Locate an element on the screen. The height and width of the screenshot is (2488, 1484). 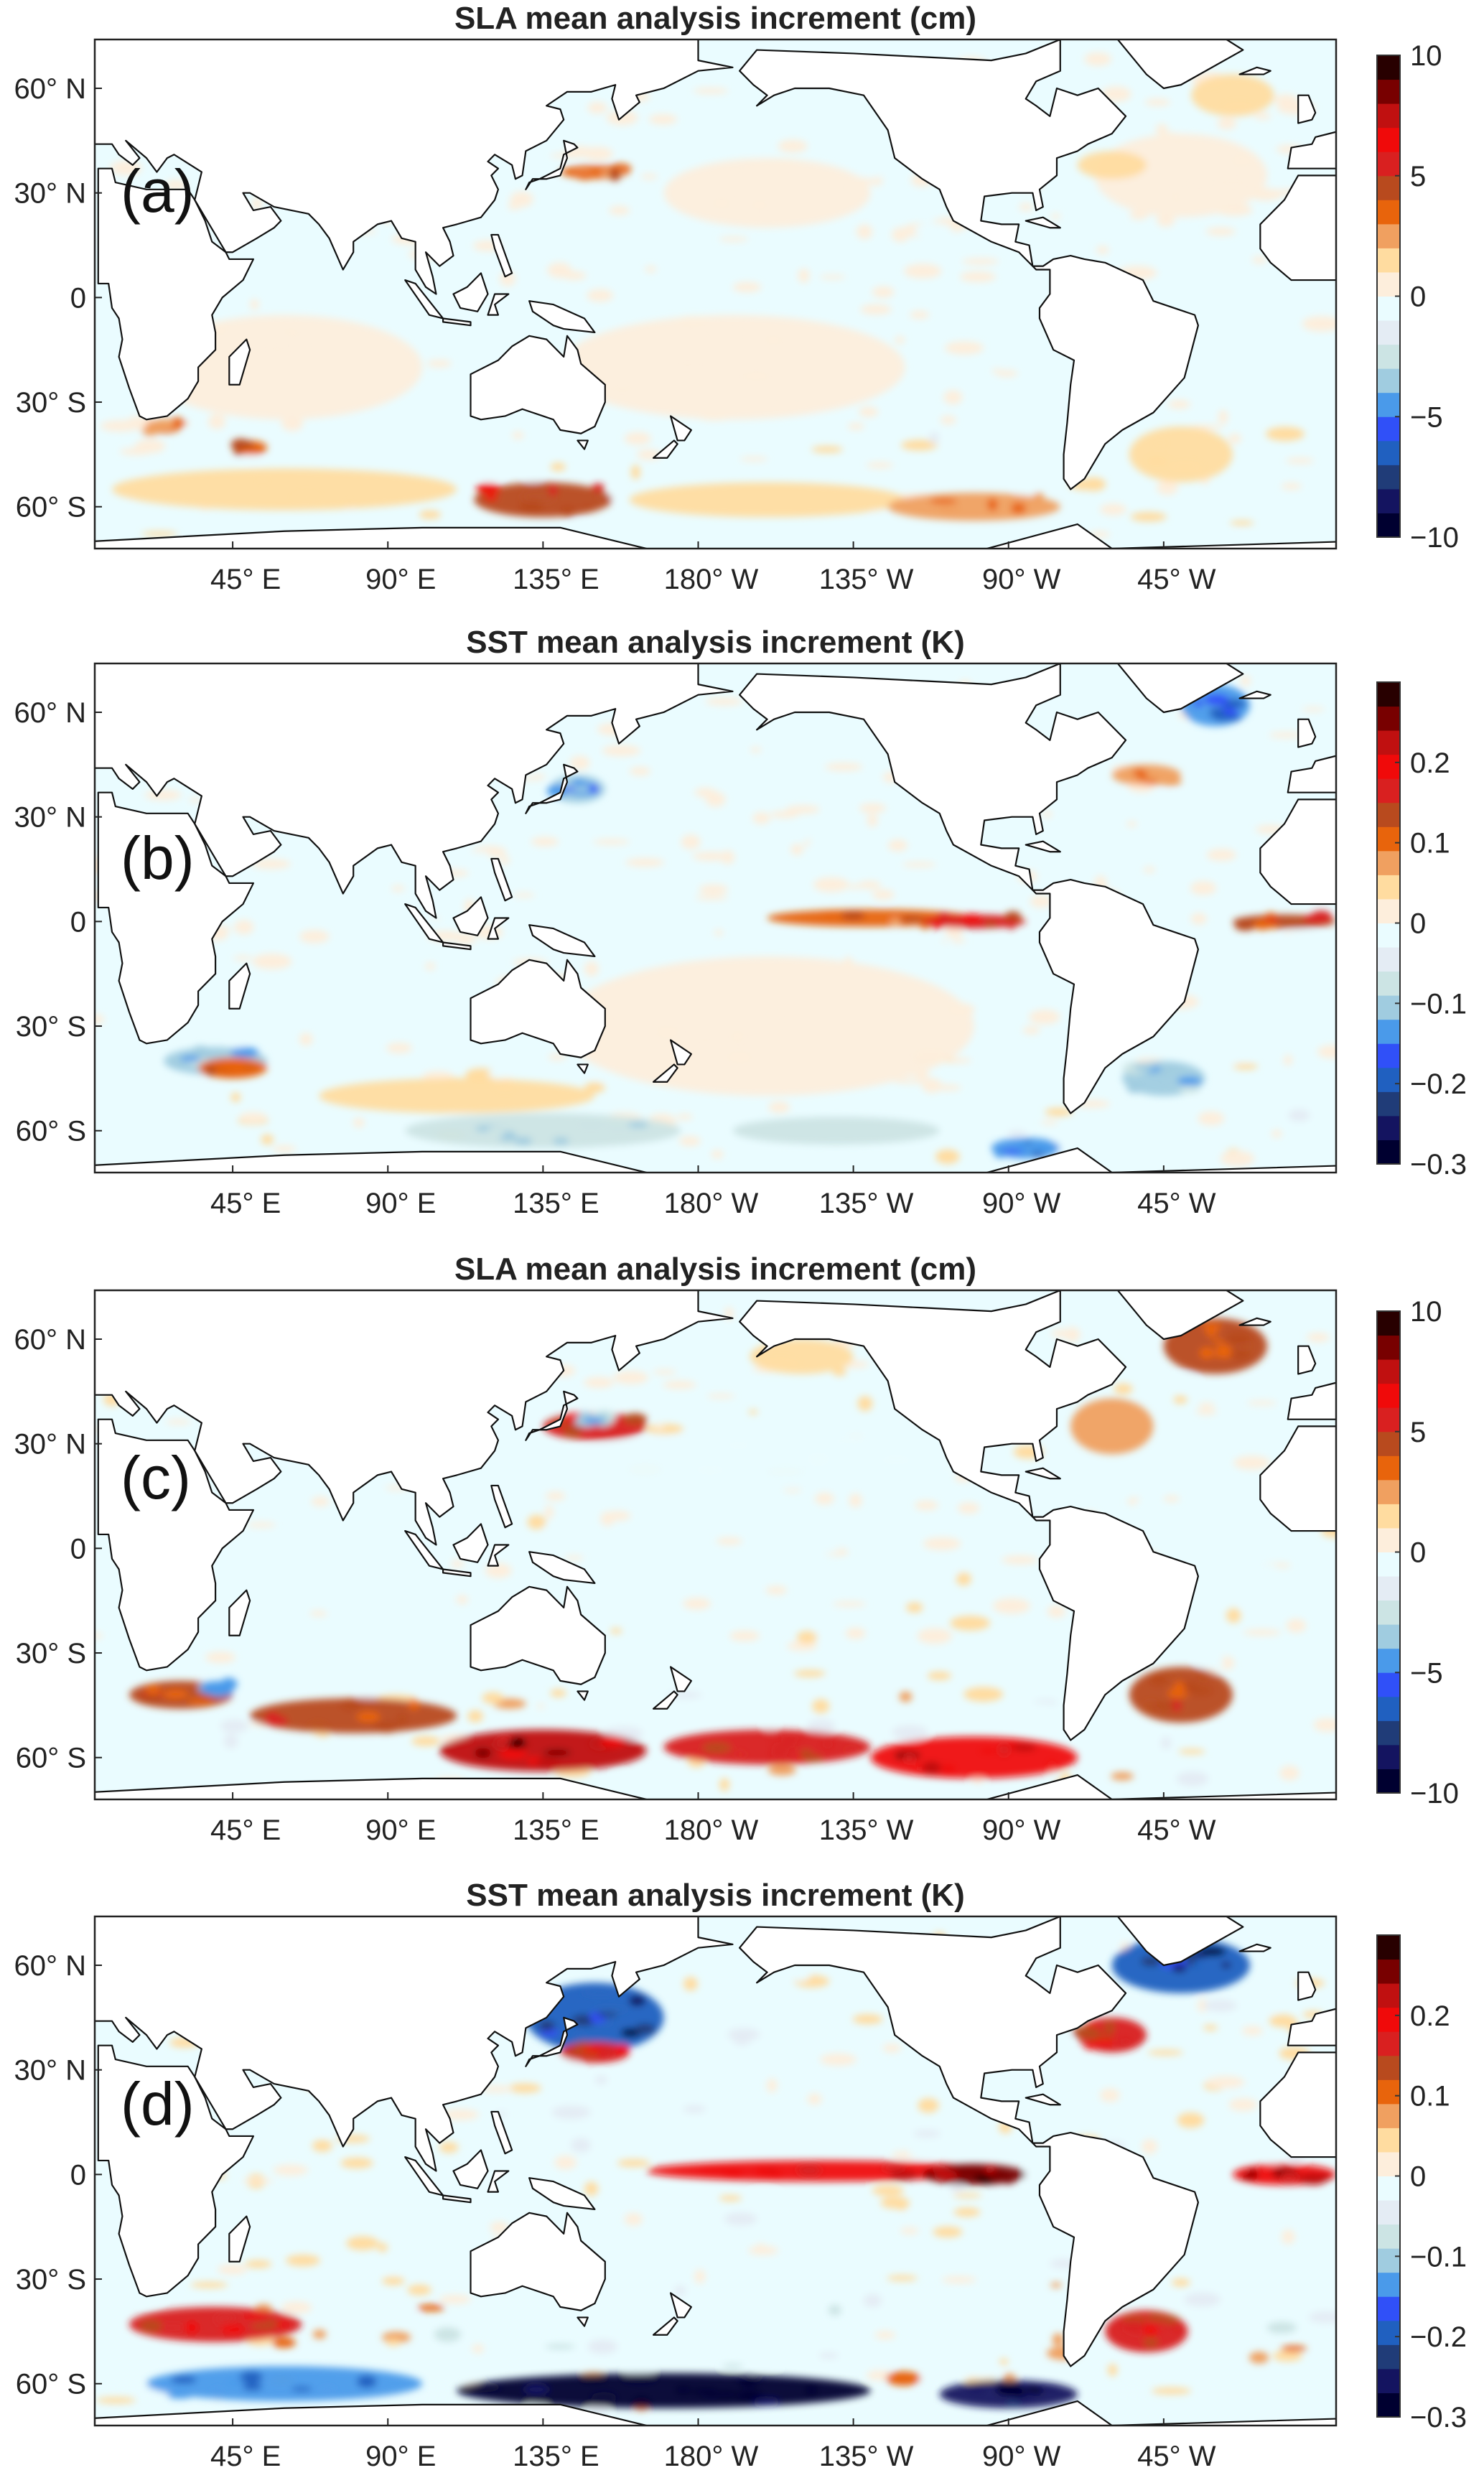
panel-label: (d) is located at coordinates (158, 2104).